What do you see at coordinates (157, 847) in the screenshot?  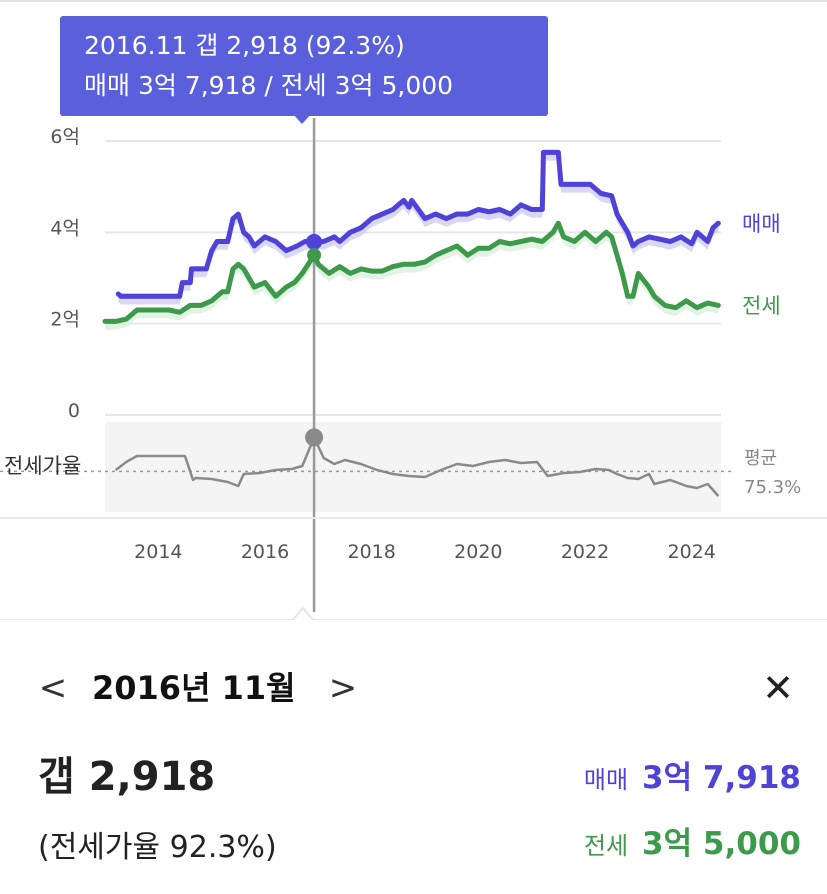 I see `jeonse-ratio-value: (전세가율 92.3%)` at bounding box center [157, 847].